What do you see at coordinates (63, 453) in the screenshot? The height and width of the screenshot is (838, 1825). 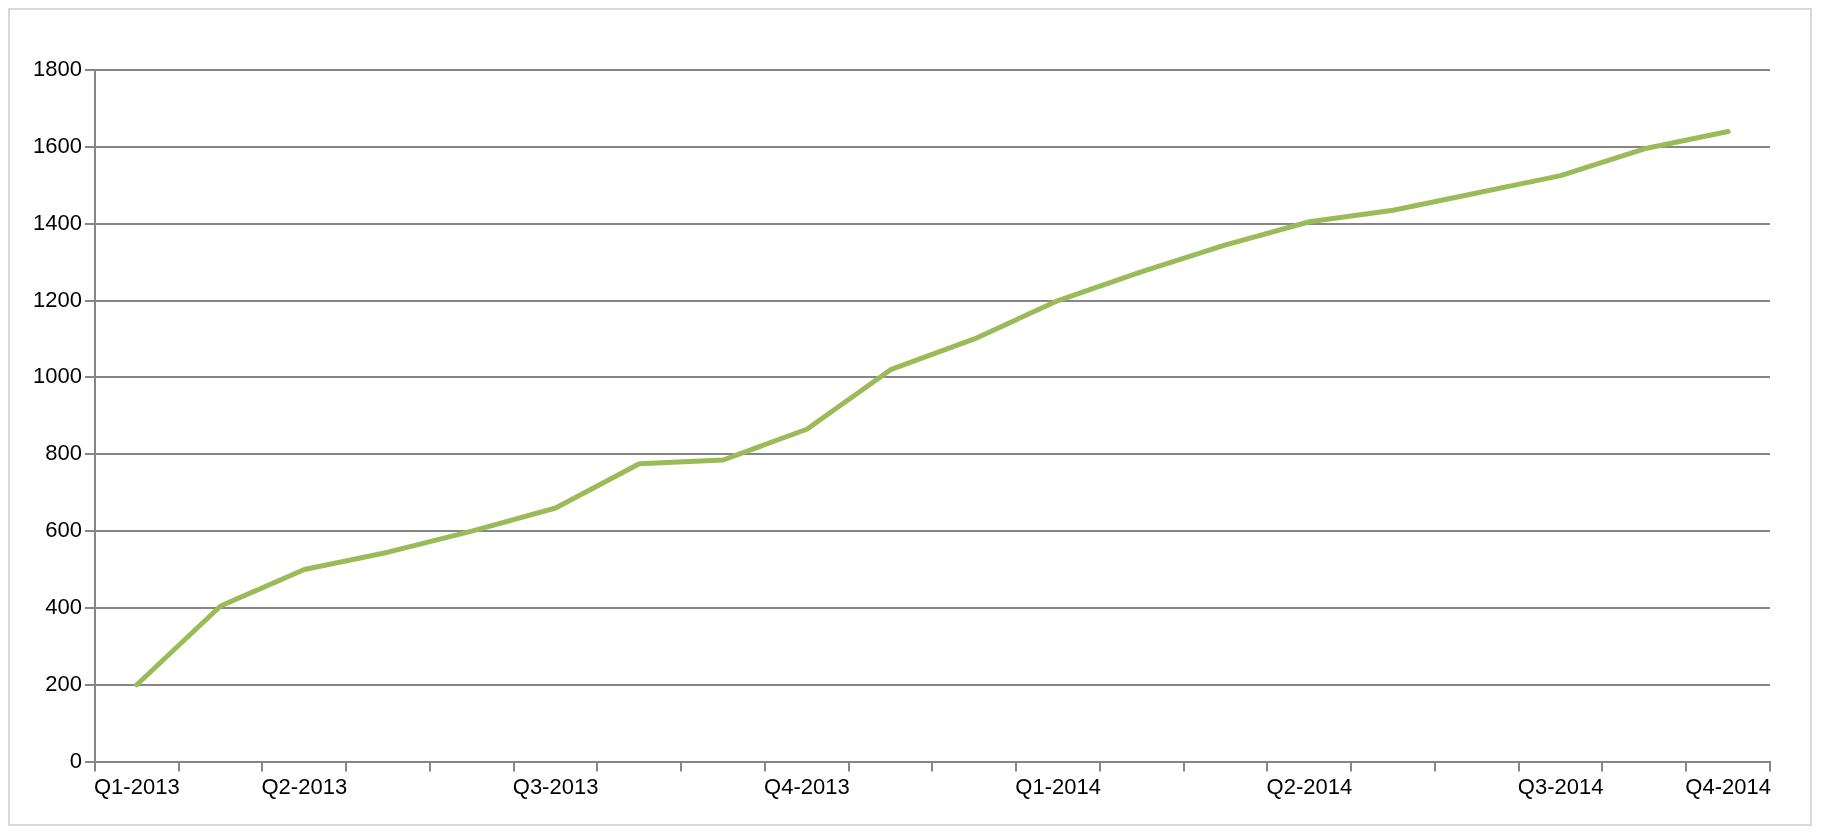 I see `y-tick-label: 800` at bounding box center [63, 453].